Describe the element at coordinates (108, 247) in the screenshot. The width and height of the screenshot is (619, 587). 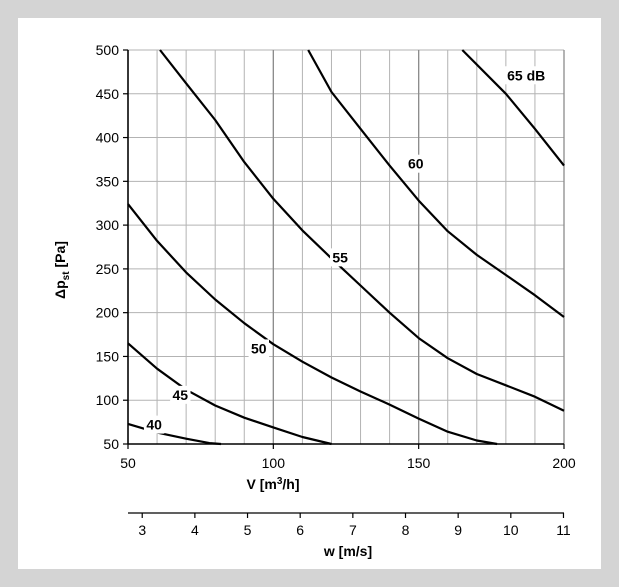
I see `y-tick-labels: 50 100 150 200 250 300 350 400 450 500` at that location.